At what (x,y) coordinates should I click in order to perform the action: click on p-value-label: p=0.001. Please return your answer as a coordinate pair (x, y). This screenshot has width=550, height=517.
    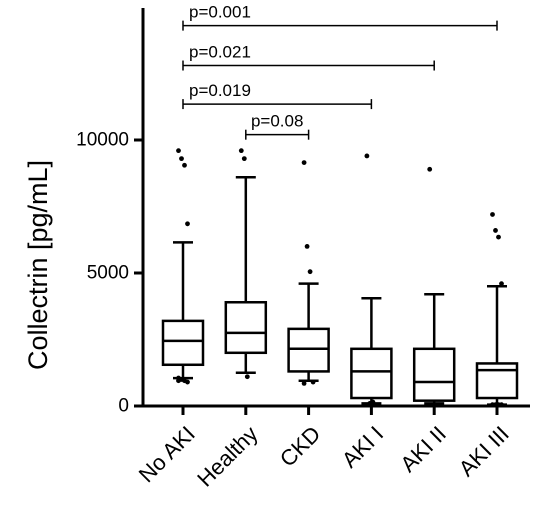
    Looking at the image, I should click on (220, 12).